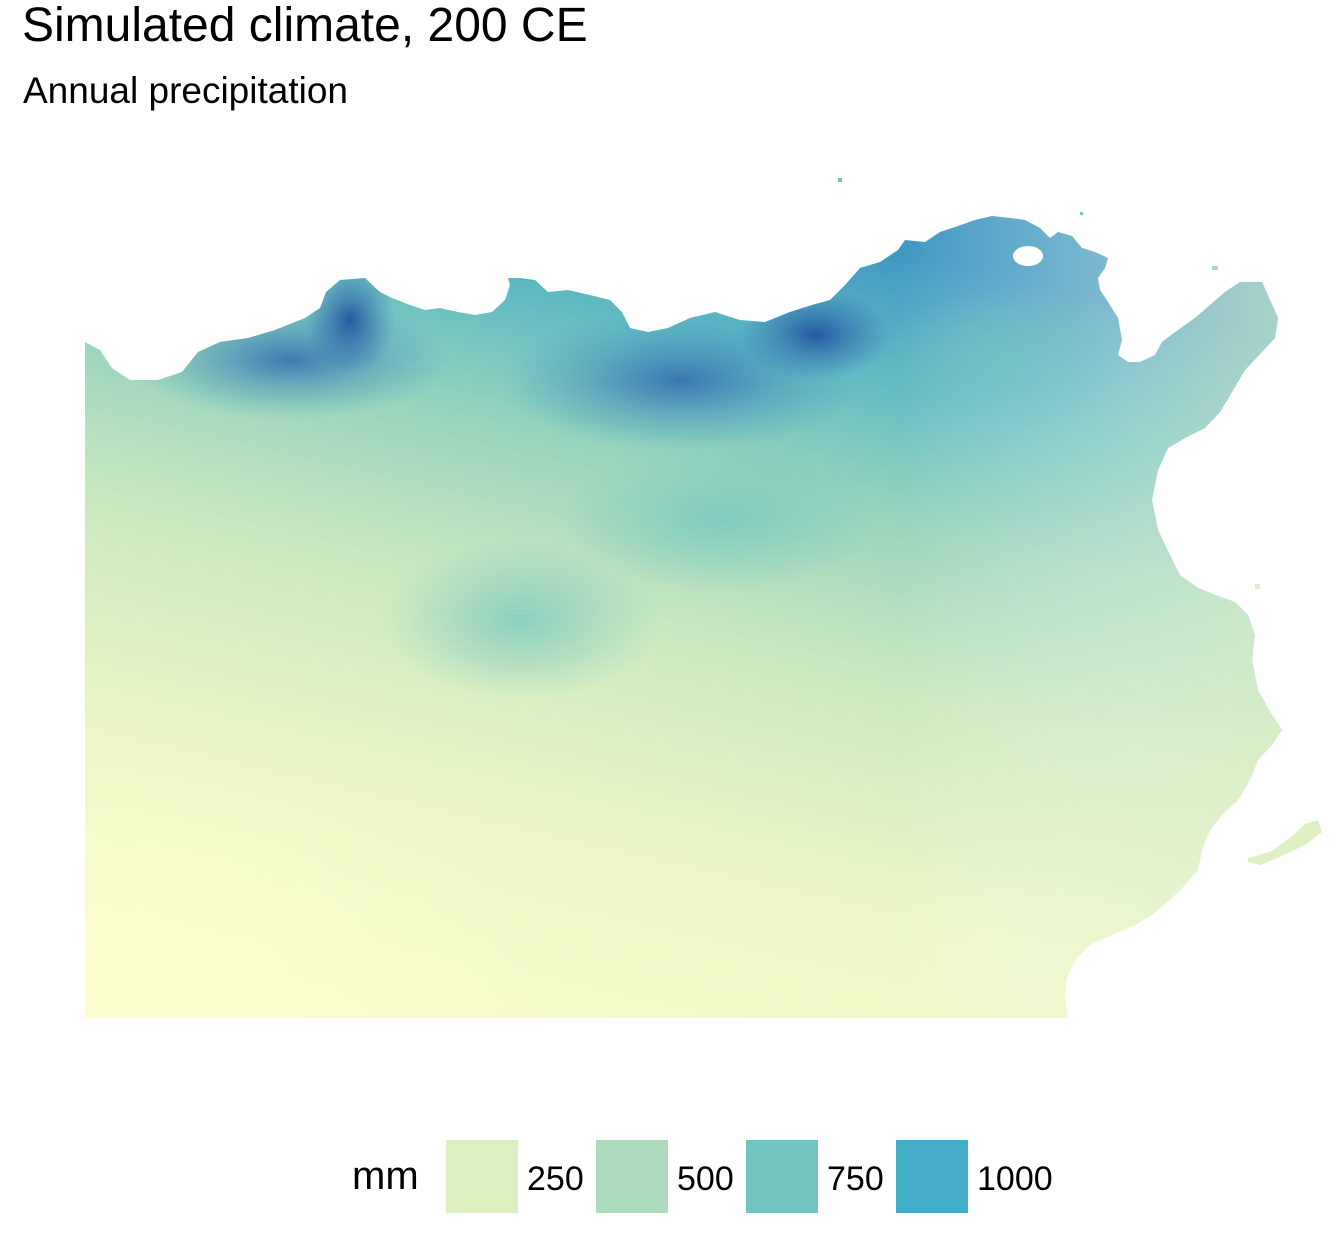 The height and width of the screenshot is (1237, 1339). Describe the element at coordinates (385, 1176) in the screenshot. I see `legend-title: mm` at that location.